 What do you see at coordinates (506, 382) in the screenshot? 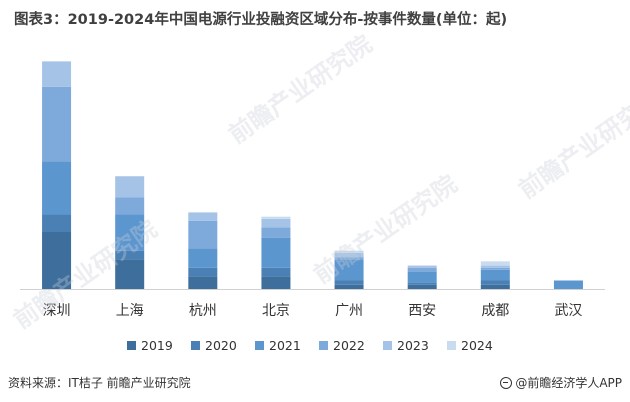
I see `brand-icon` at bounding box center [506, 382].